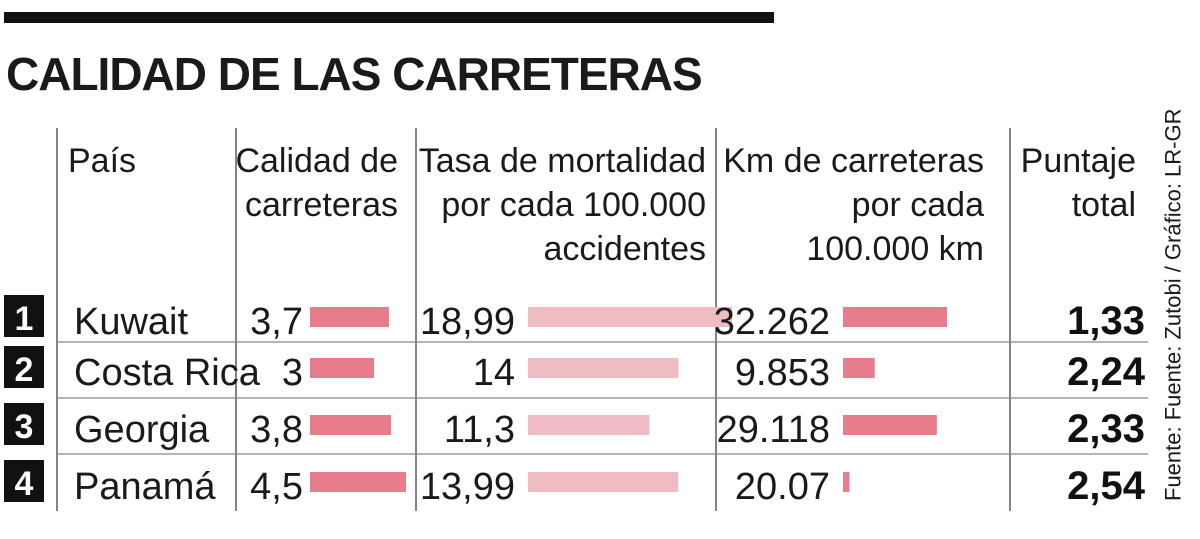 The image size is (1200, 539). I want to click on quality-value: 3,8, so click(276, 430).